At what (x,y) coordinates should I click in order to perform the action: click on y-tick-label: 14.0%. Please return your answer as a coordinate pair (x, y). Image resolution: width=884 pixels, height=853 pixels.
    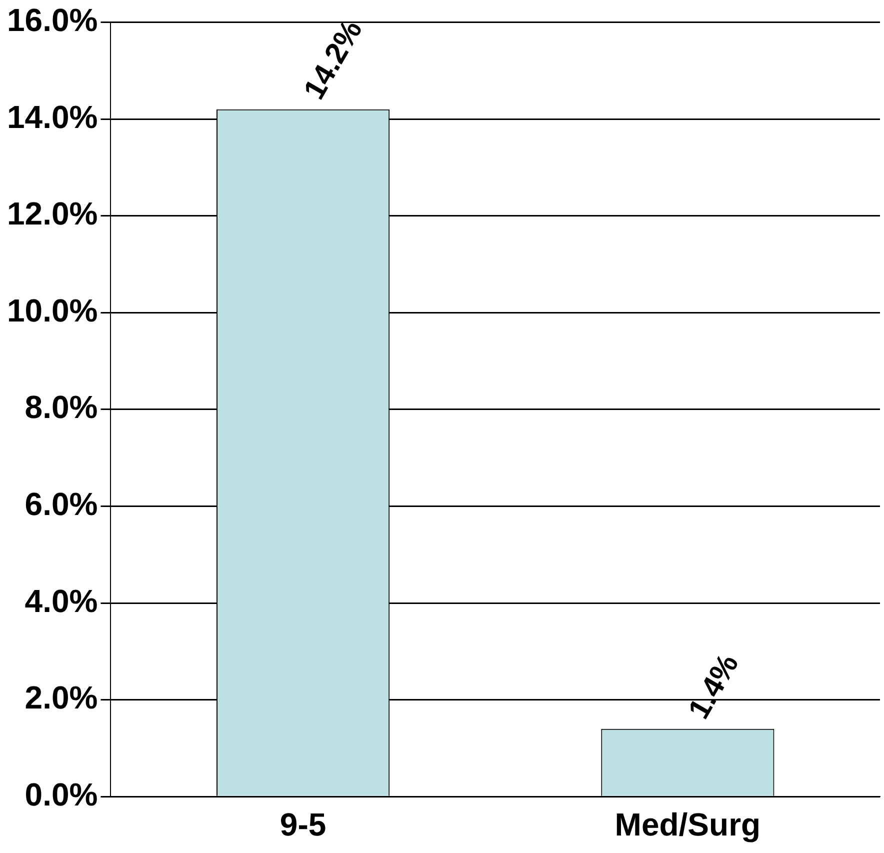
    Looking at the image, I should click on (52, 116).